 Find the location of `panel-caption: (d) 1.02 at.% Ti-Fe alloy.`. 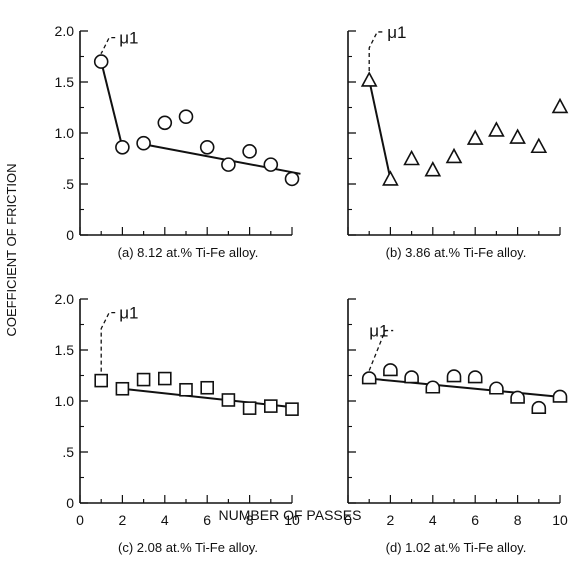

panel-caption: (d) 1.02 at.% Ti-Fe alloy. is located at coordinates (456, 547).